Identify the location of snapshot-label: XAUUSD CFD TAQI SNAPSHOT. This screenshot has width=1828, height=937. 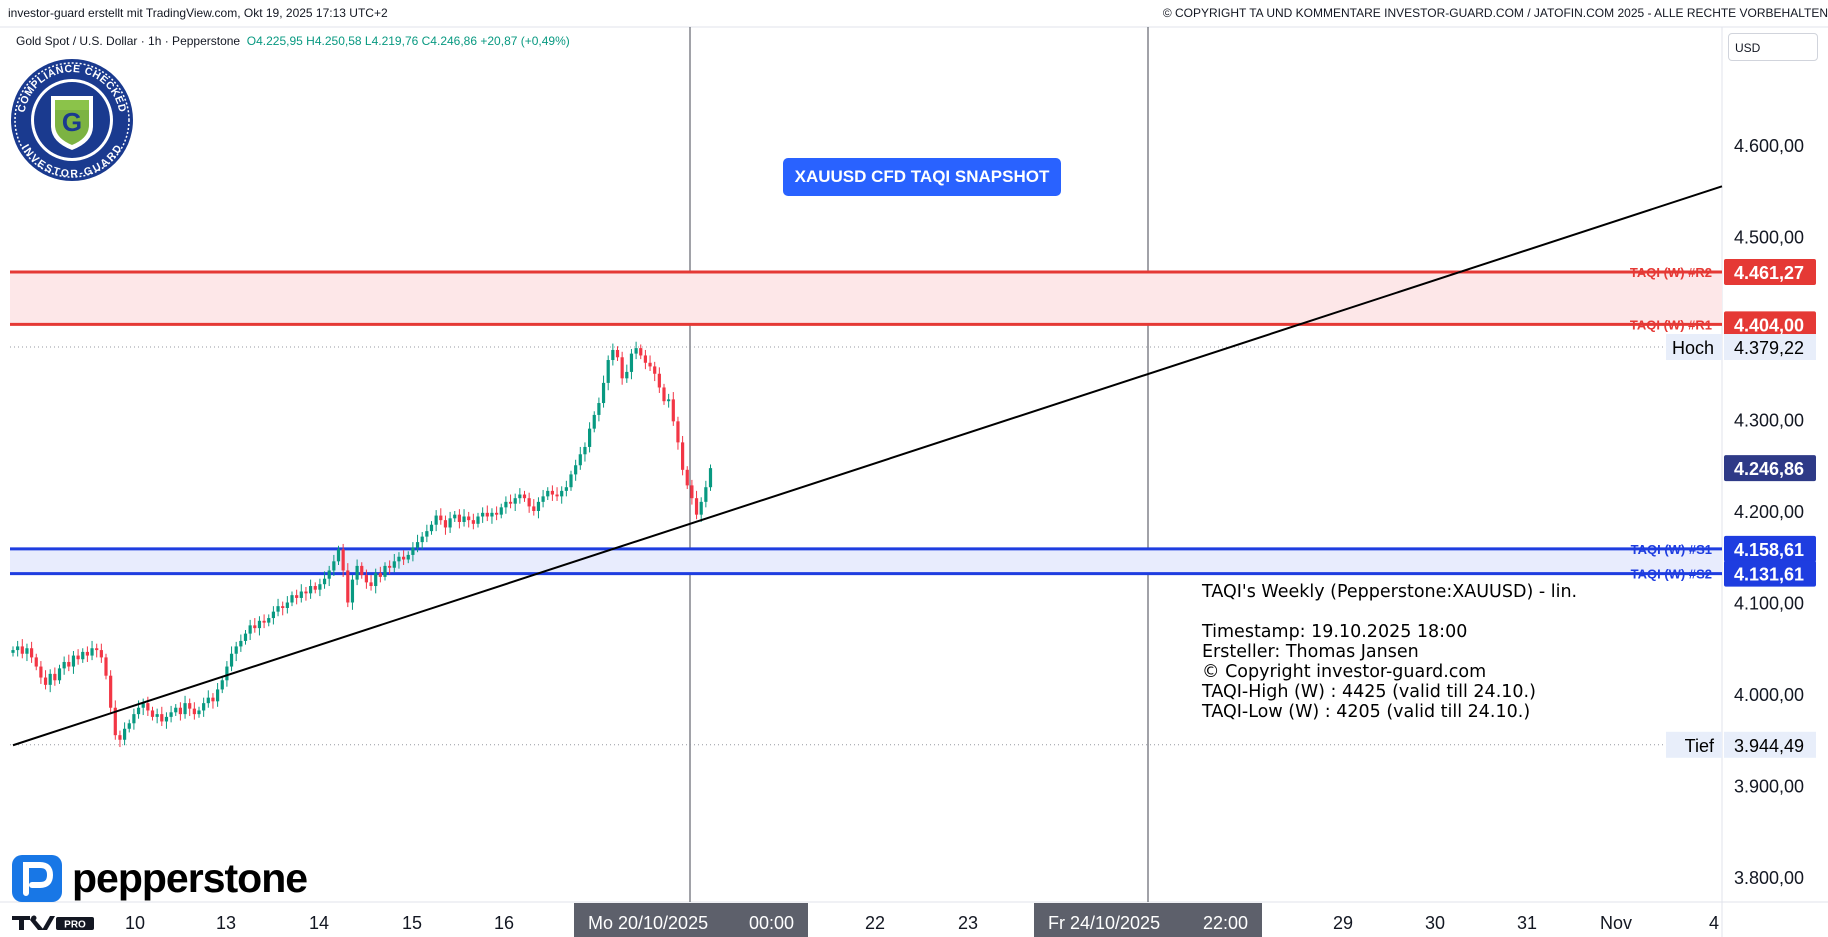
(922, 177).